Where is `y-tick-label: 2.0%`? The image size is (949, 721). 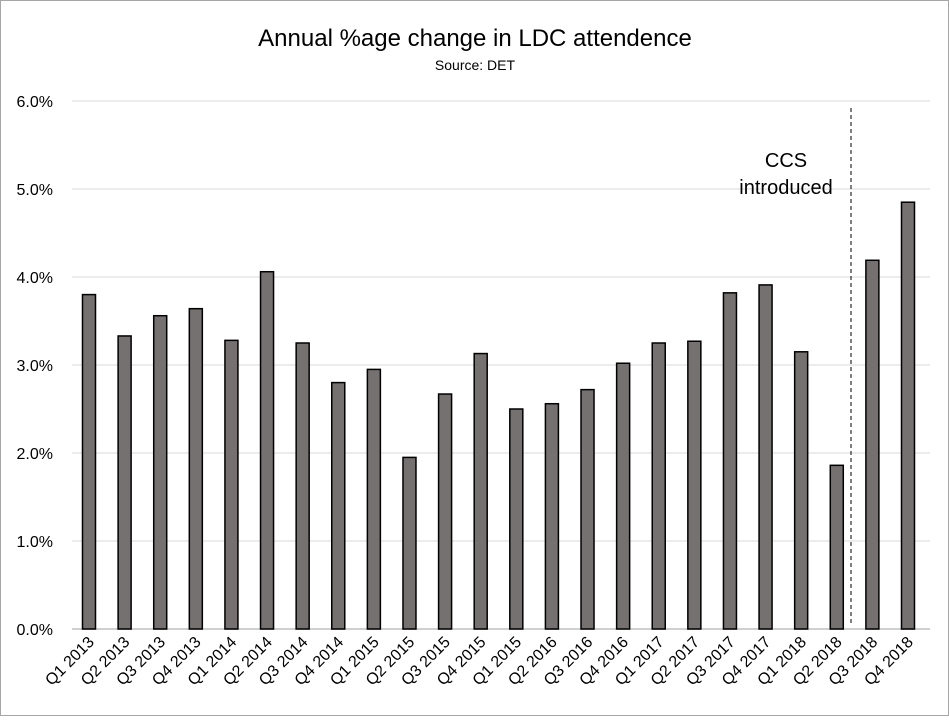 y-tick-label: 2.0% is located at coordinates (35, 454).